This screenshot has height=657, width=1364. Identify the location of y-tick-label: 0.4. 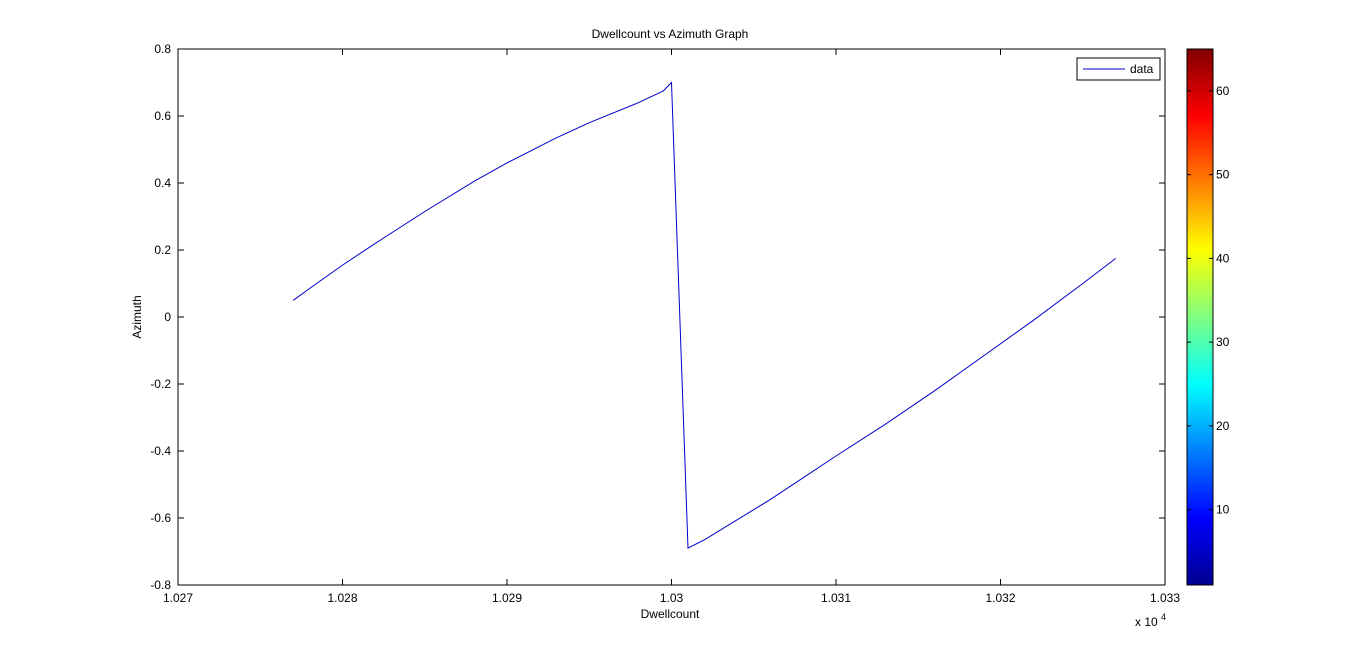
(162, 183).